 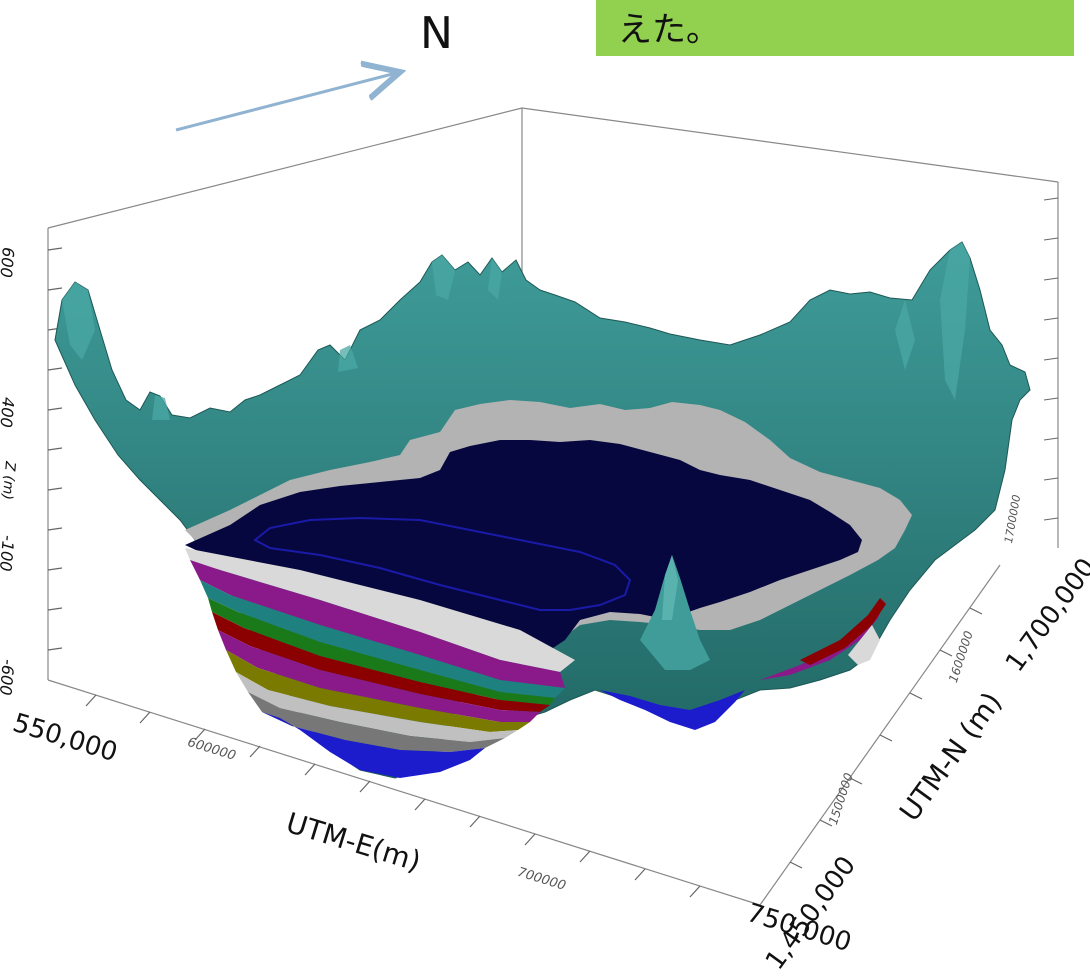 I want to click on z-tick-600: 600, so click(x=9, y=262).